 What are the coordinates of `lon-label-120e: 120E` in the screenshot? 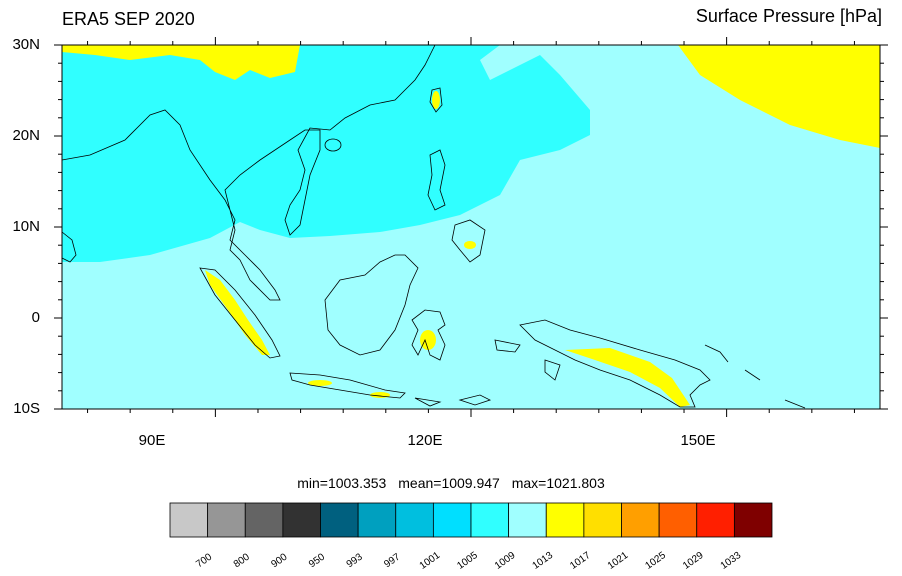 It's located at (425, 440).